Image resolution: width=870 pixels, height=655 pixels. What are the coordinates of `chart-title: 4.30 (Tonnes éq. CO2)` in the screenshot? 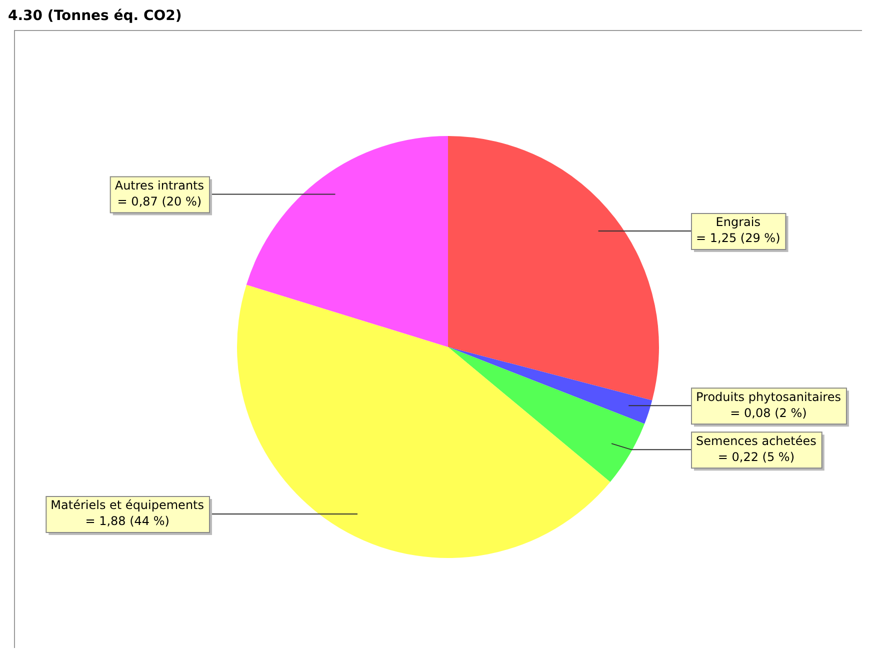 It's located at (95, 17).